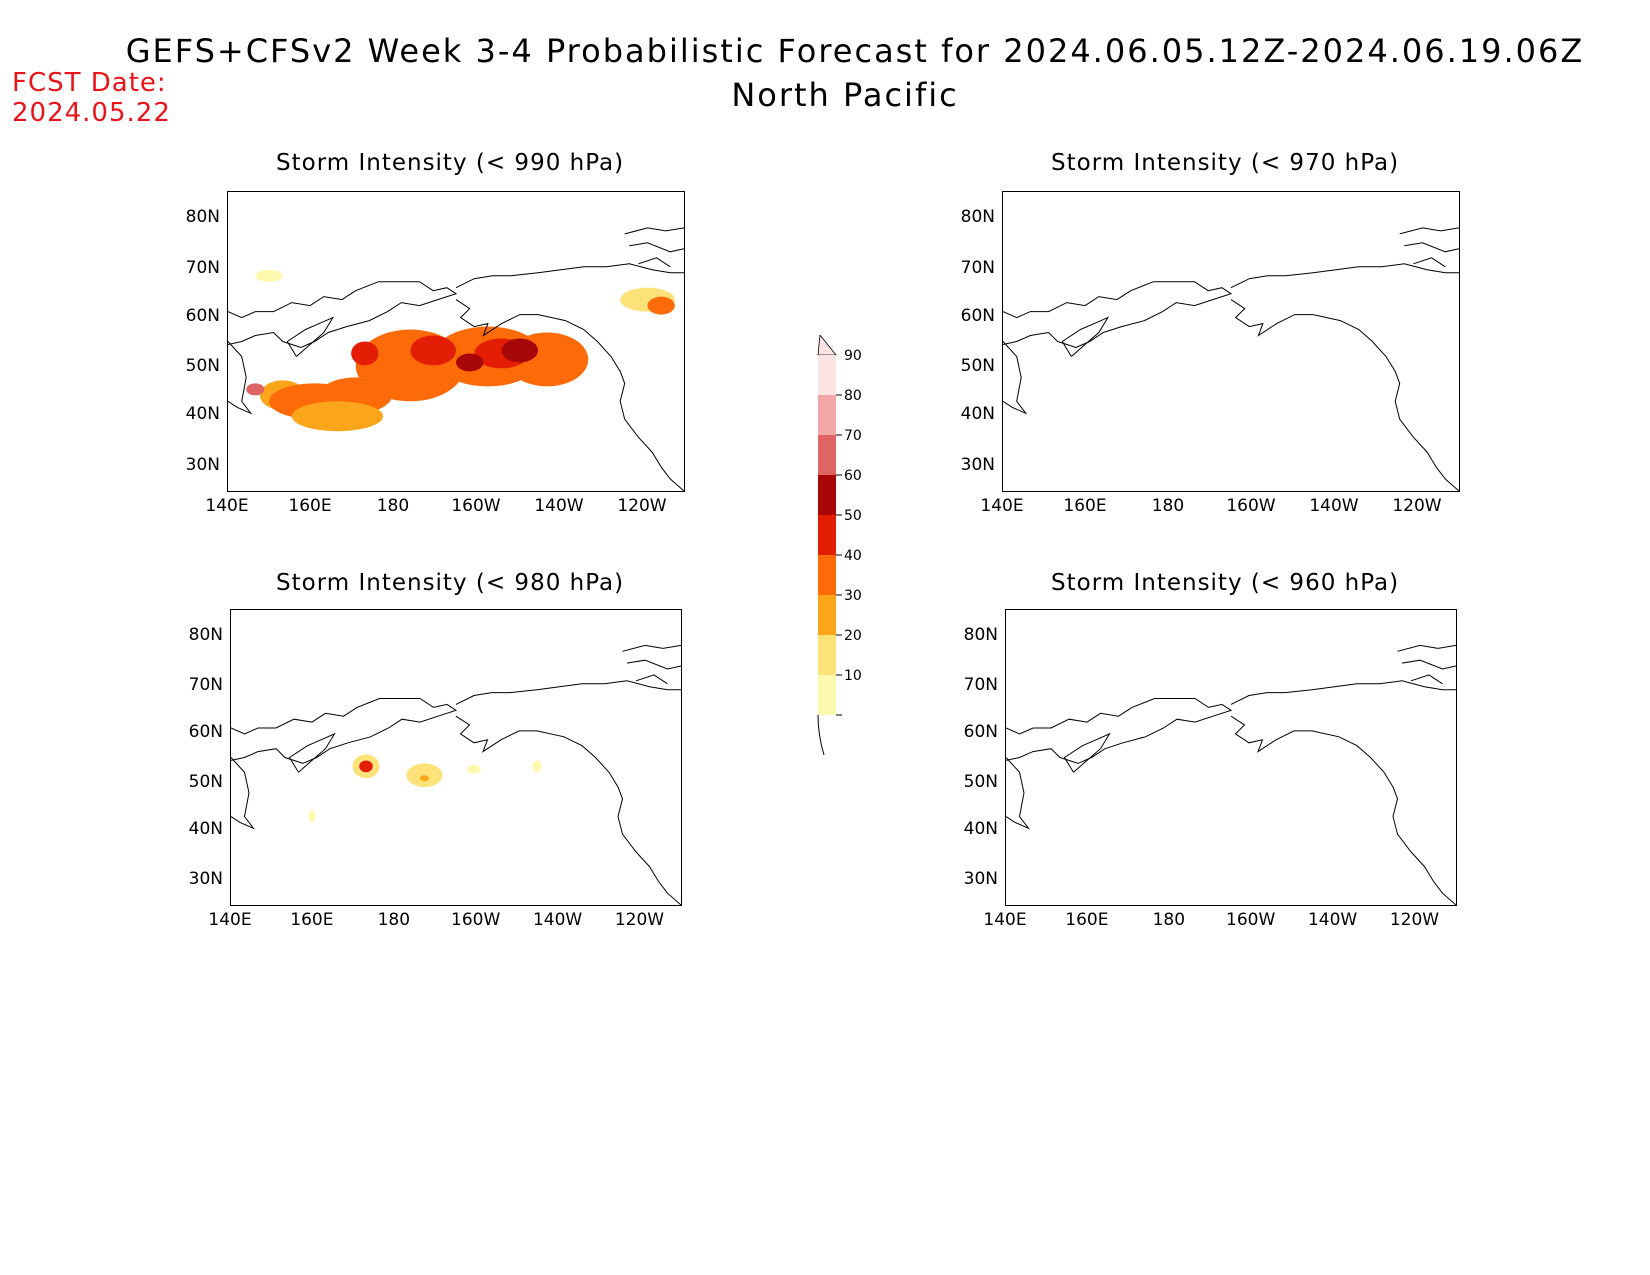  What do you see at coordinates (1225, 583) in the screenshot?
I see `panel-title-960: Storm Intensity (< 960 hPa)` at bounding box center [1225, 583].